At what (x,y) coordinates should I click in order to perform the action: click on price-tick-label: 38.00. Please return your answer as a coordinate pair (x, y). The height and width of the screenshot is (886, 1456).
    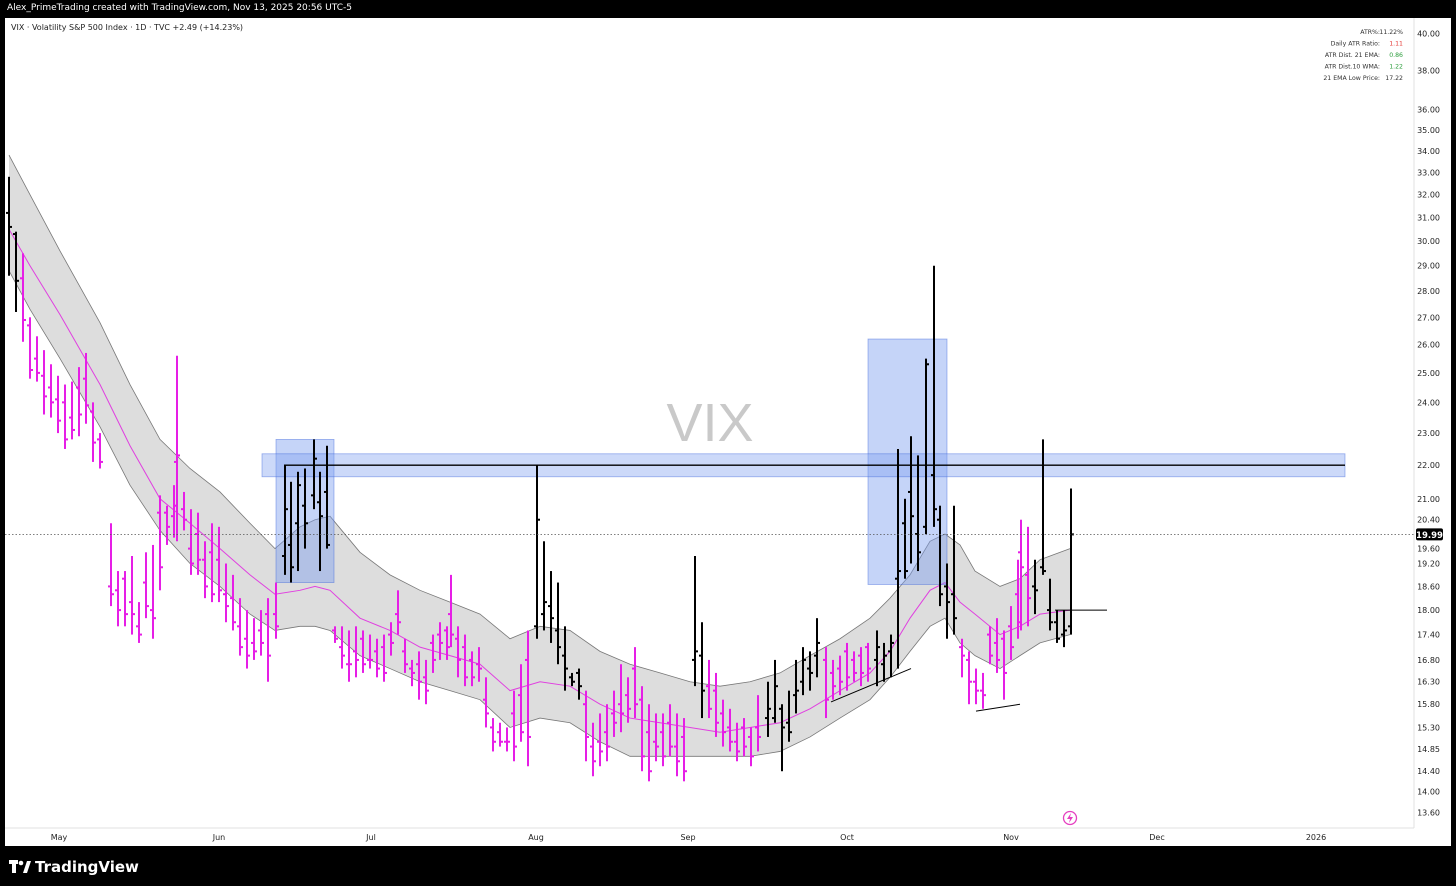
    Looking at the image, I should click on (1428, 71).